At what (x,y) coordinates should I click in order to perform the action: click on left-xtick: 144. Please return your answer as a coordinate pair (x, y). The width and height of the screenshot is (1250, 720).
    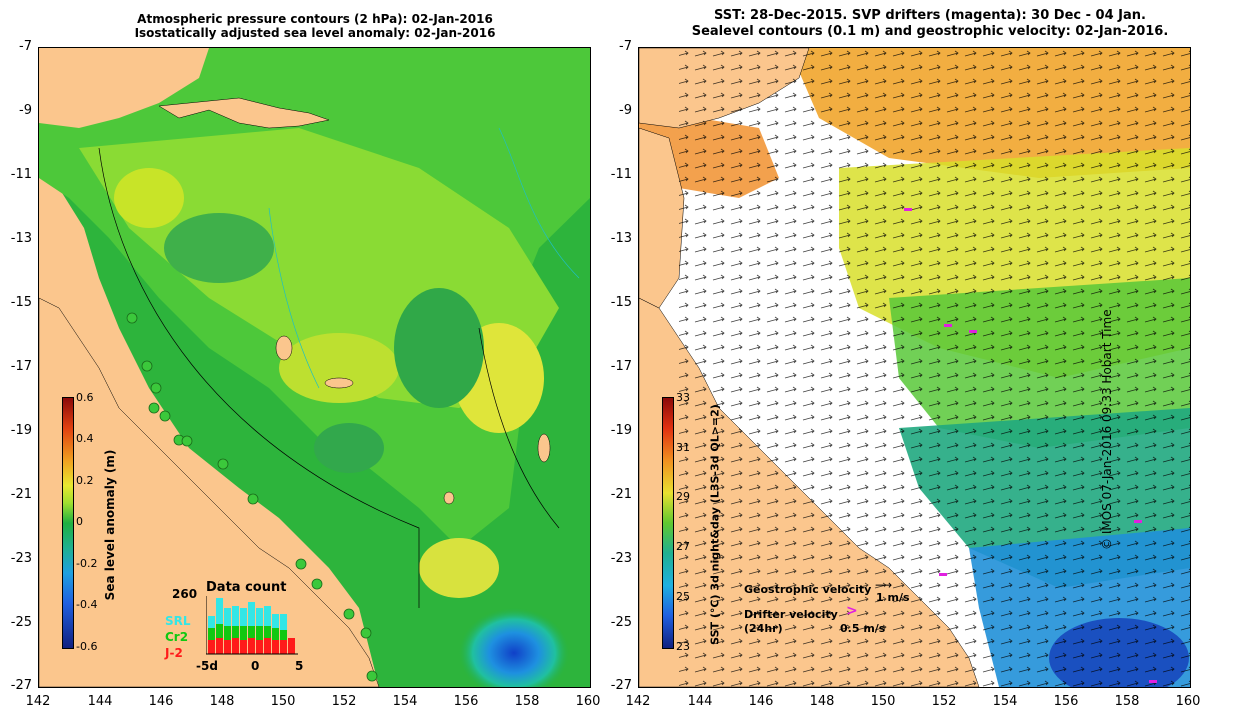
    Looking at the image, I should click on (100, 701).